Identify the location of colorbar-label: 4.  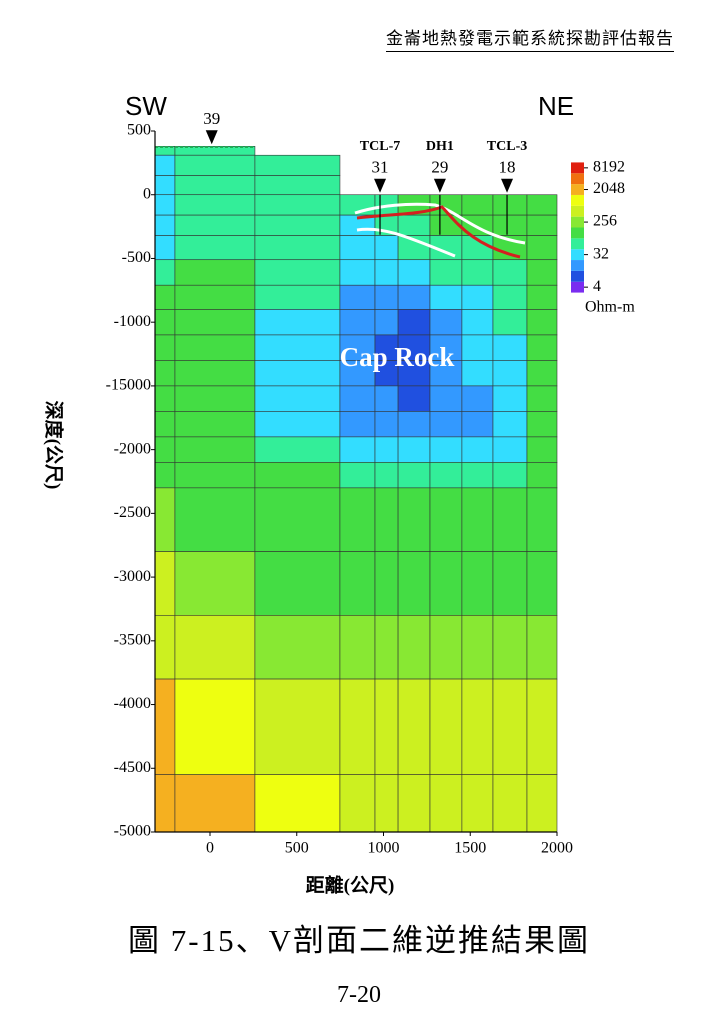
(597, 286).